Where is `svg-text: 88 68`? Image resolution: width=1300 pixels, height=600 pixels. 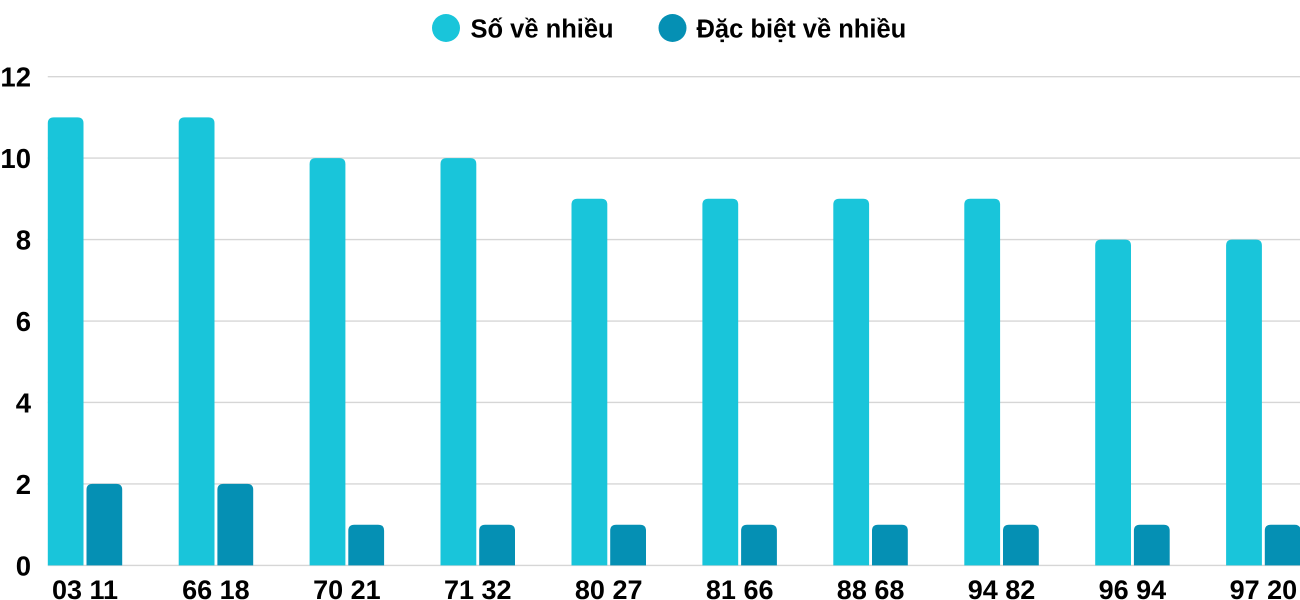 svg-text: 88 68 is located at coordinates (871, 587).